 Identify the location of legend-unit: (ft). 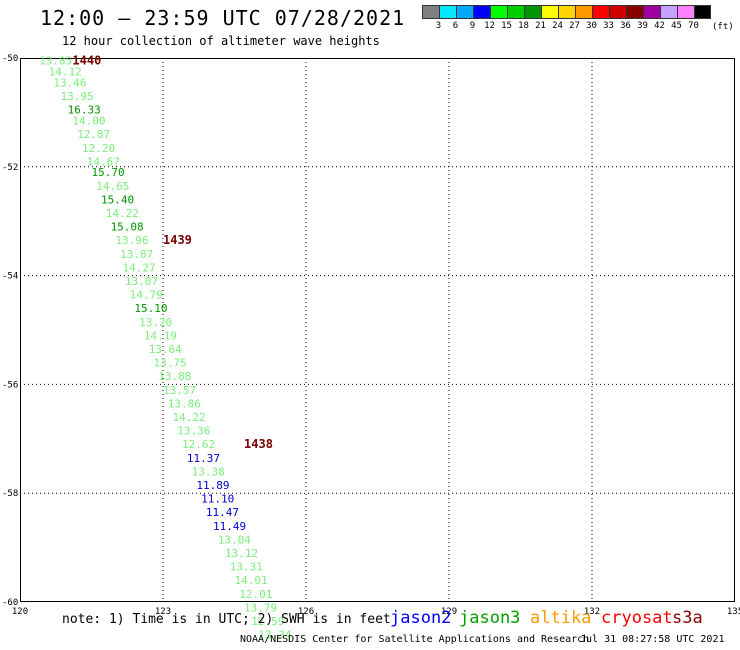
(723, 27).